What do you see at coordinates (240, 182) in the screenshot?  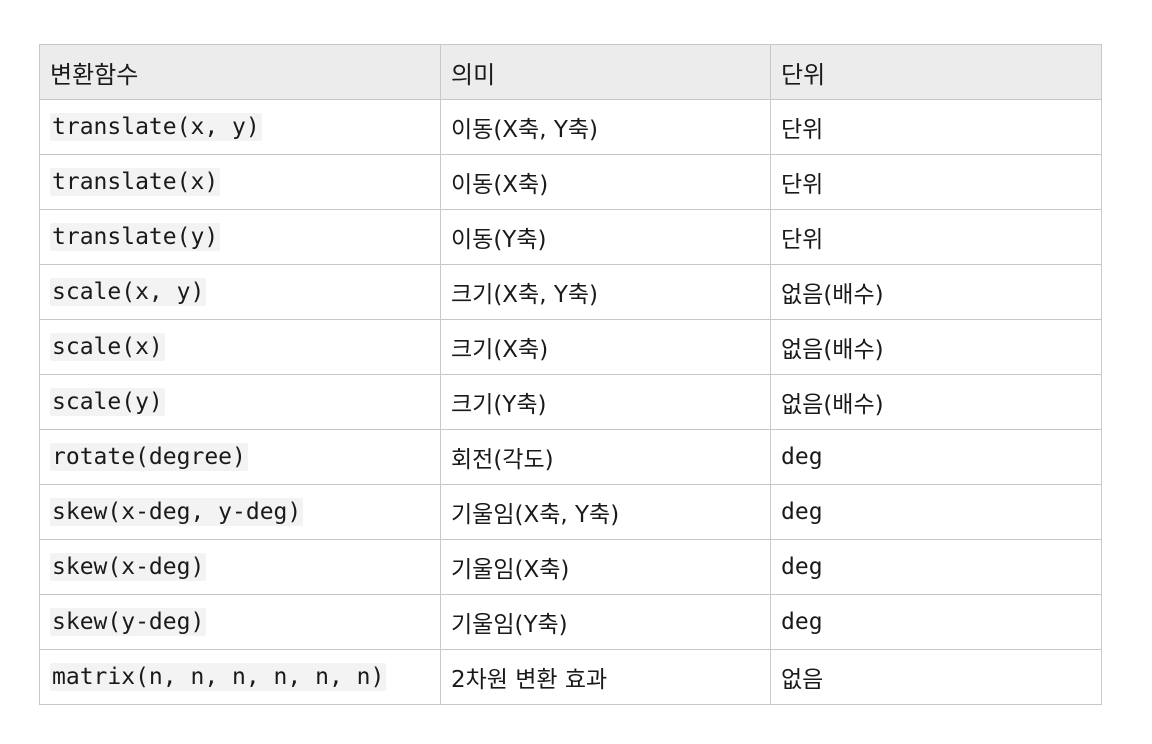 I see `function-cell: translate(x)` at bounding box center [240, 182].